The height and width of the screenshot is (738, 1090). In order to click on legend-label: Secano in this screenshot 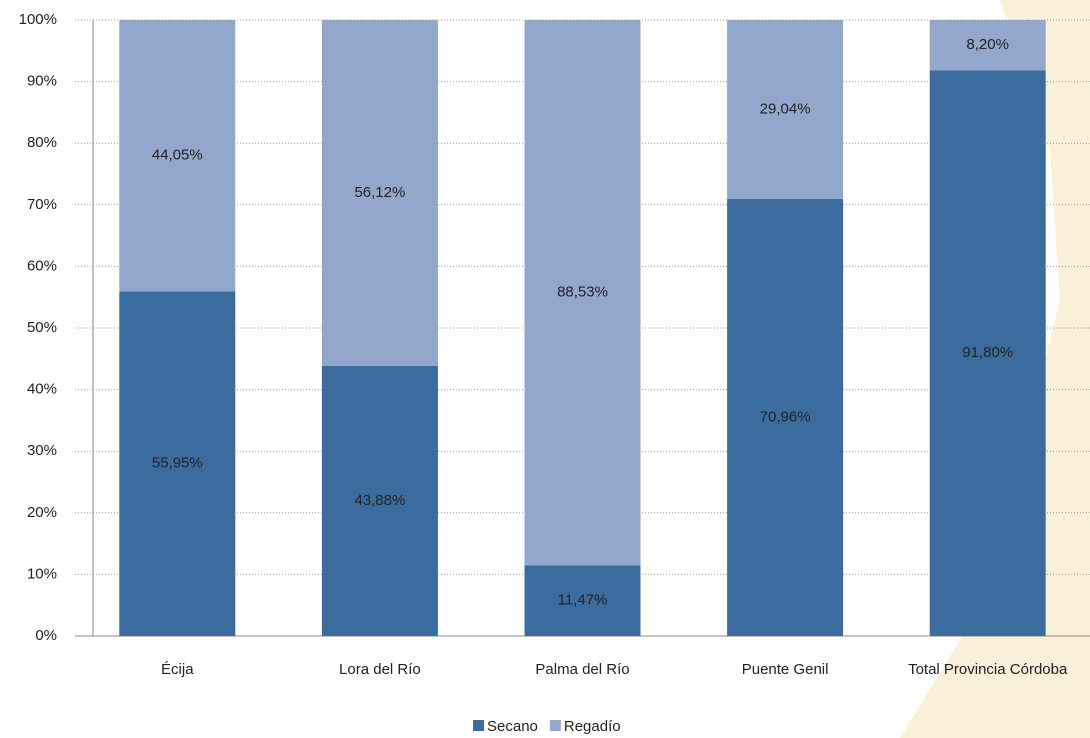, I will do `click(512, 726)`.